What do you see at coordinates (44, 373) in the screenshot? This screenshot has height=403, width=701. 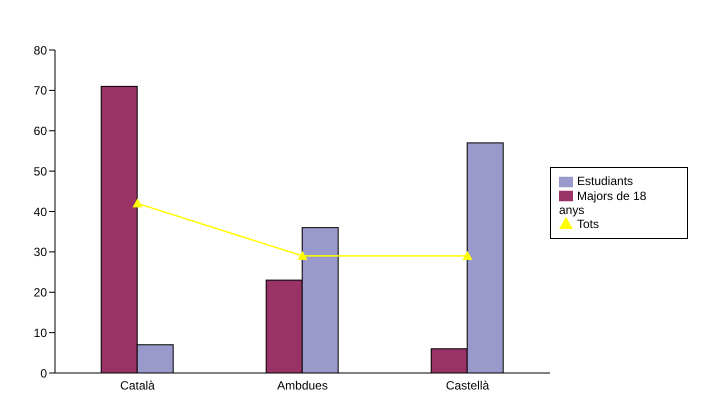 I see `y-tick-label: 0` at bounding box center [44, 373].